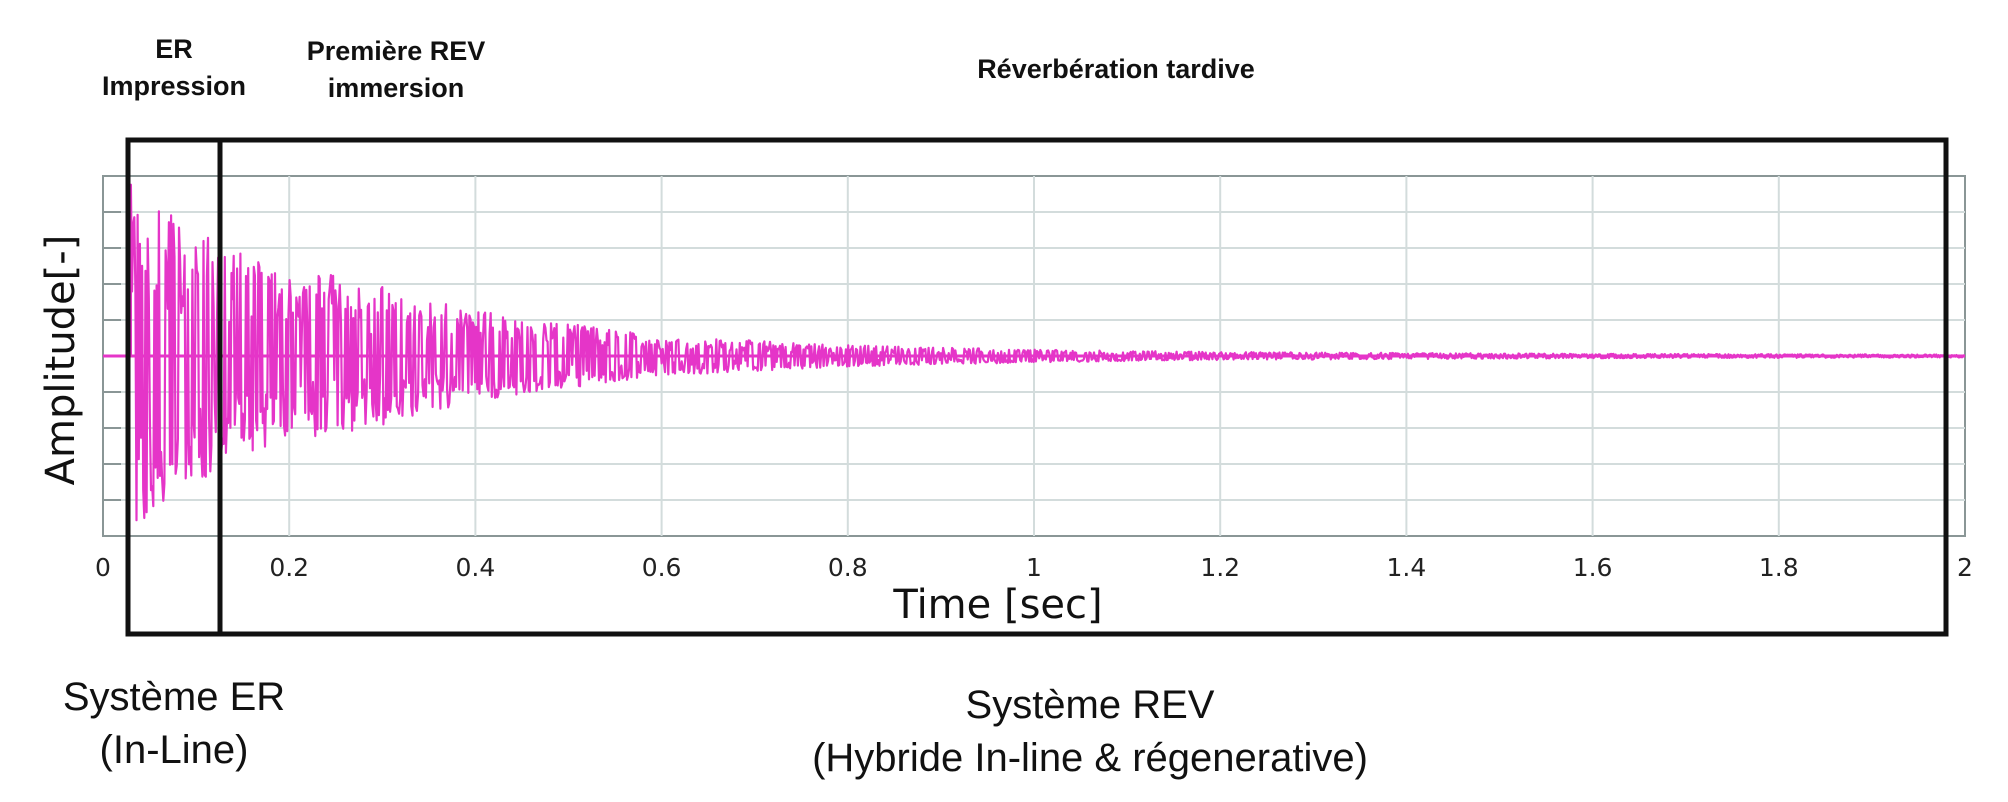 Image resolution: width=2008 pixels, height=802 pixels. I want to click on x-tick-label: 0.6, so click(662, 567).